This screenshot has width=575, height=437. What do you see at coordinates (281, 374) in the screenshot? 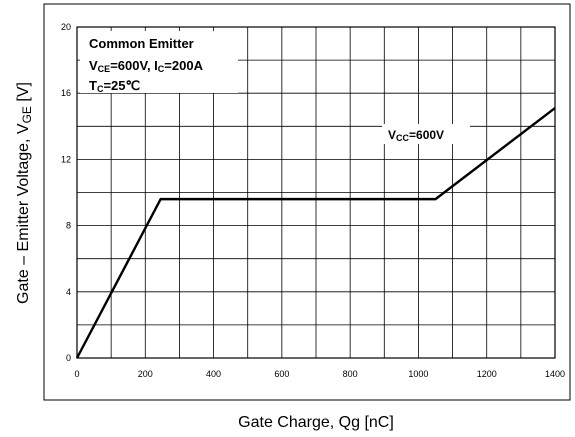
I see `x-tick-label: 600` at bounding box center [281, 374].